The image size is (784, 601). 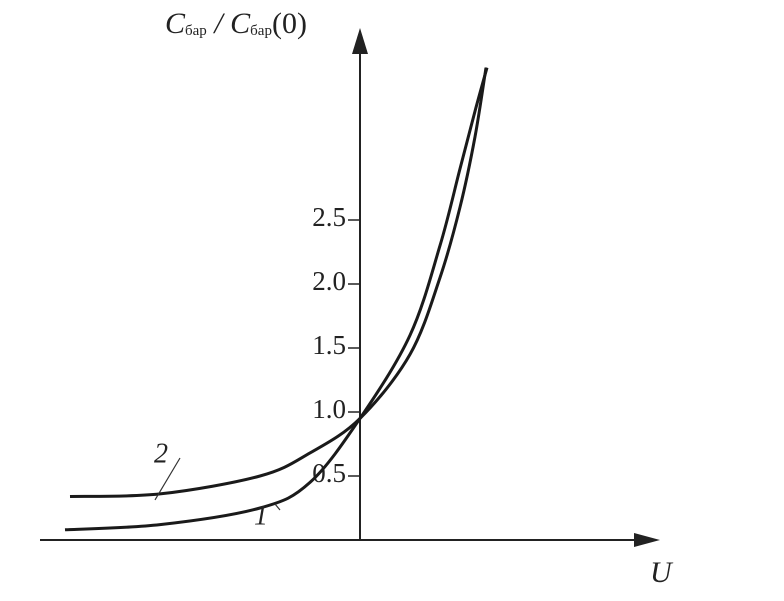 I want to click on y-axis-label: Cбар / Cбар(0), so click(x=236, y=23).